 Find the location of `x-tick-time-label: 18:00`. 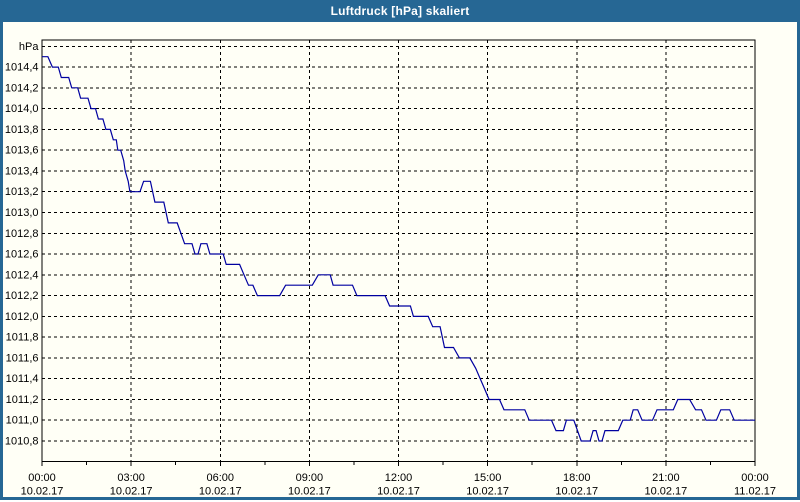

x-tick-time-label: 18:00 is located at coordinates (577, 478).